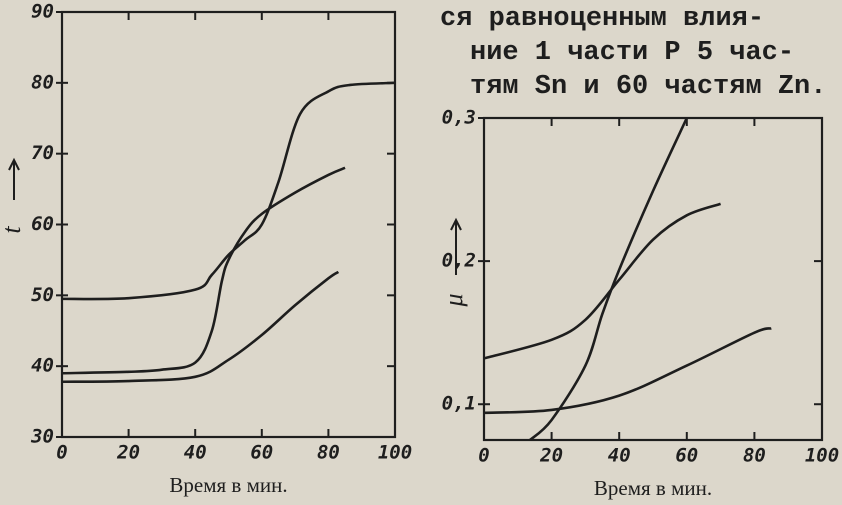 This screenshot has width=842, height=505. What do you see at coordinates (459, 261) in the screenshot?
I see `y-tick-label: 0,2` at bounding box center [459, 261].